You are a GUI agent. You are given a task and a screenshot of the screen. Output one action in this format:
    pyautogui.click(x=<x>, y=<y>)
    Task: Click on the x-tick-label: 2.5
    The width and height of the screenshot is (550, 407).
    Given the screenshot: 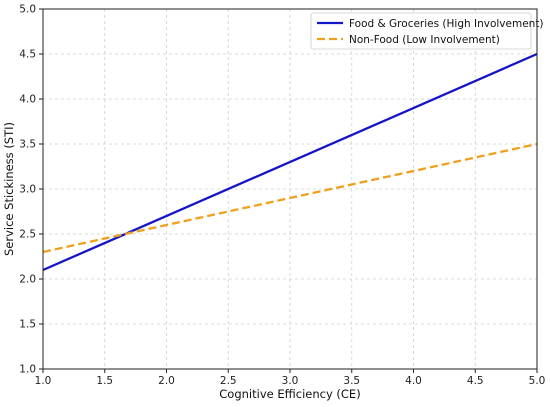 What is the action you would take?
    pyautogui.click(x=228, y=381)
    